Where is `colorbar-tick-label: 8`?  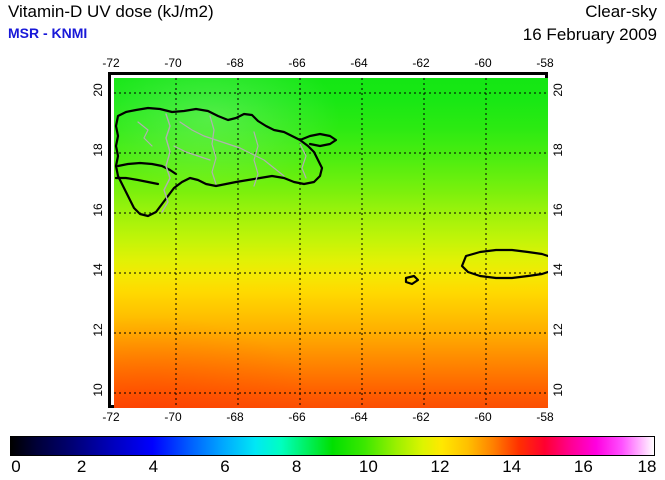 colorbar-tick-label: 8 is located at coordinates (296, 466).